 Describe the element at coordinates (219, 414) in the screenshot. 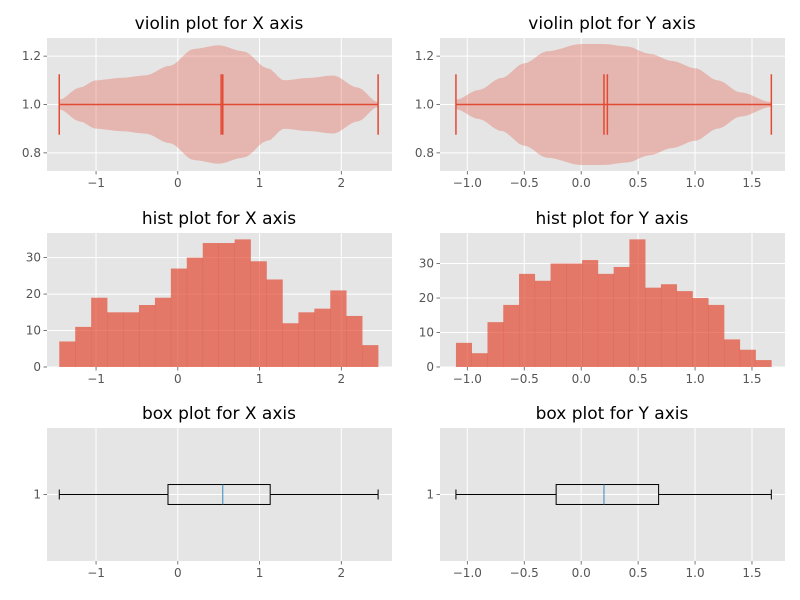

I see `subplot-title: box plot for X axis` at that location.